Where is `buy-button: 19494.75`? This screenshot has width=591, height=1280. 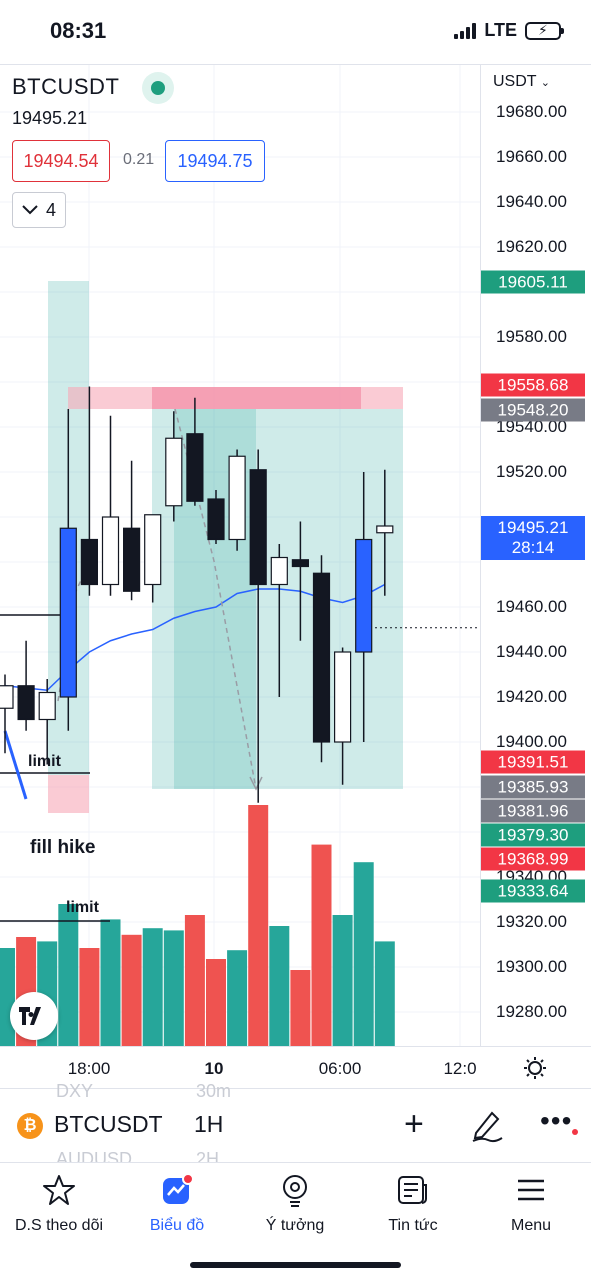
buy-button: 19494.75 is located at coordinates (215, 161).